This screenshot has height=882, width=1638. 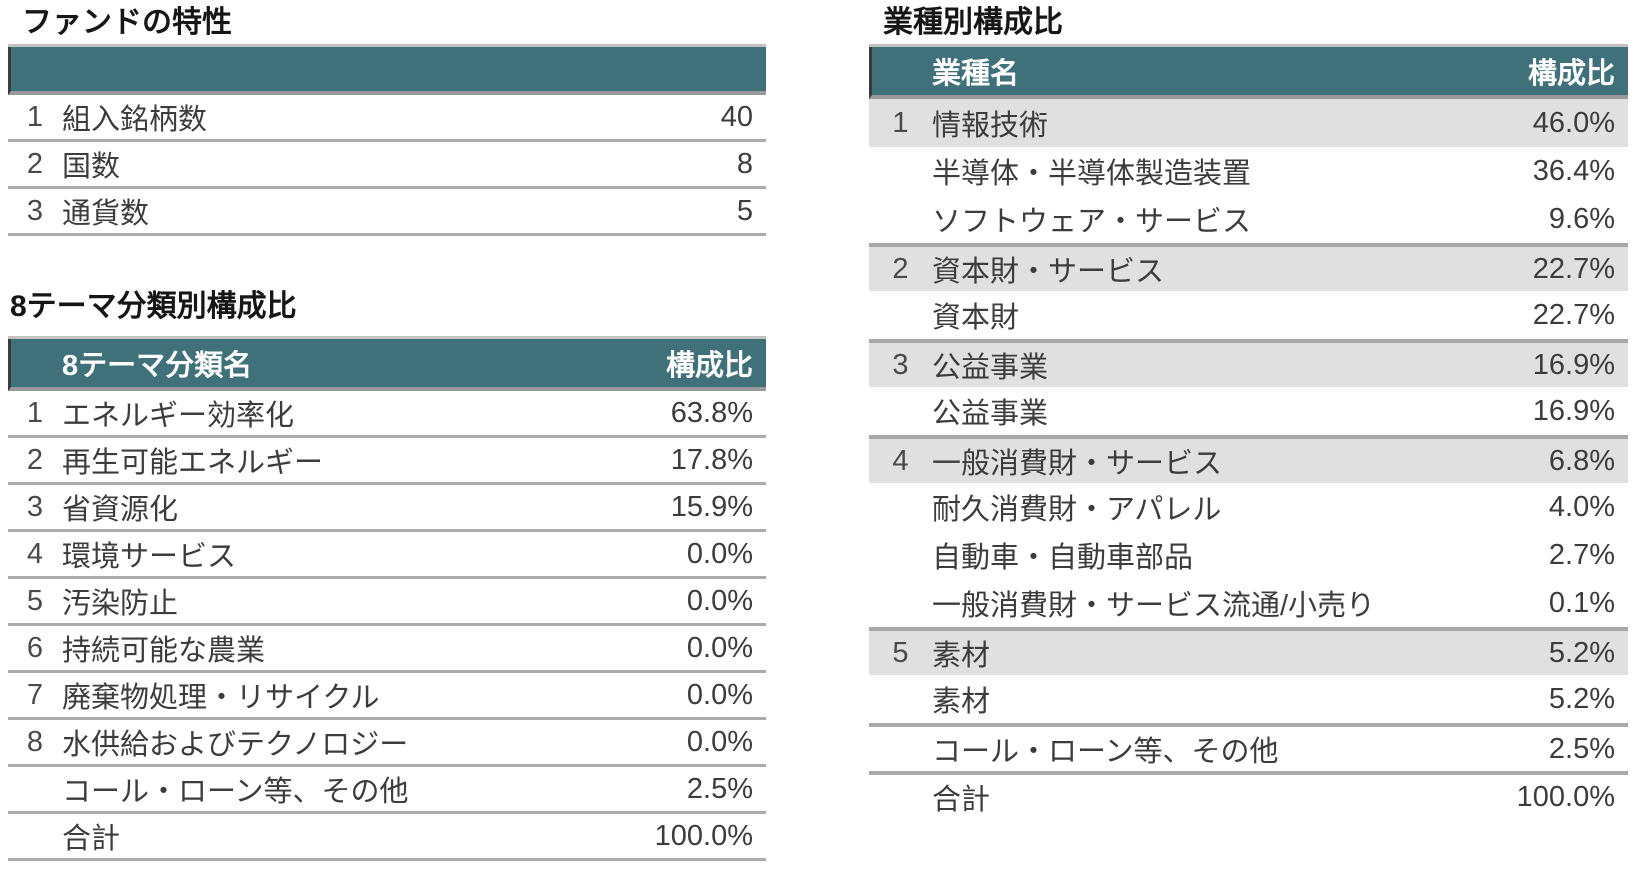 What do you see at coordinates (1248, 171) in the screenshot?
I see `table-row-subsector: 半導体・半導体製造装置 36.4%` at bounding box center [1248, 171].